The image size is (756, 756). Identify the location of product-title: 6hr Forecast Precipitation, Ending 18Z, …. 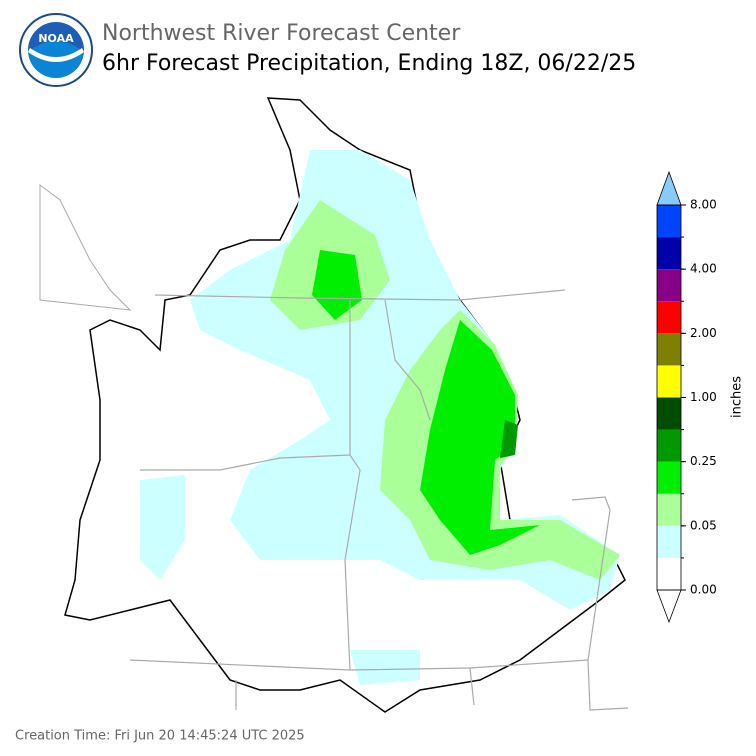
(369, 63).